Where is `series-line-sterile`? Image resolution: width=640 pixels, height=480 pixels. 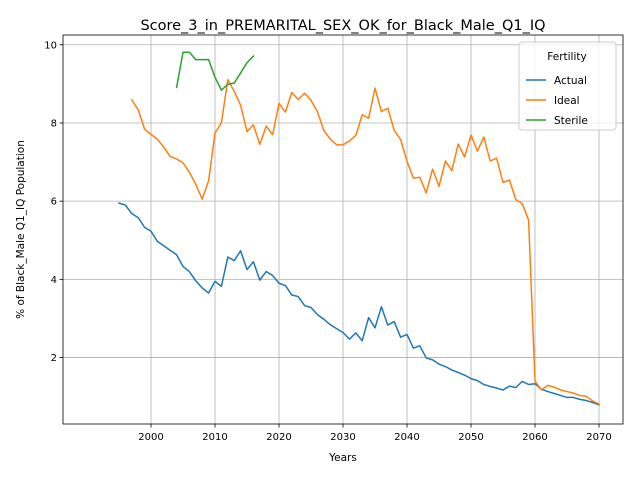 series-line-sterile is located at coordinates (215, 71).